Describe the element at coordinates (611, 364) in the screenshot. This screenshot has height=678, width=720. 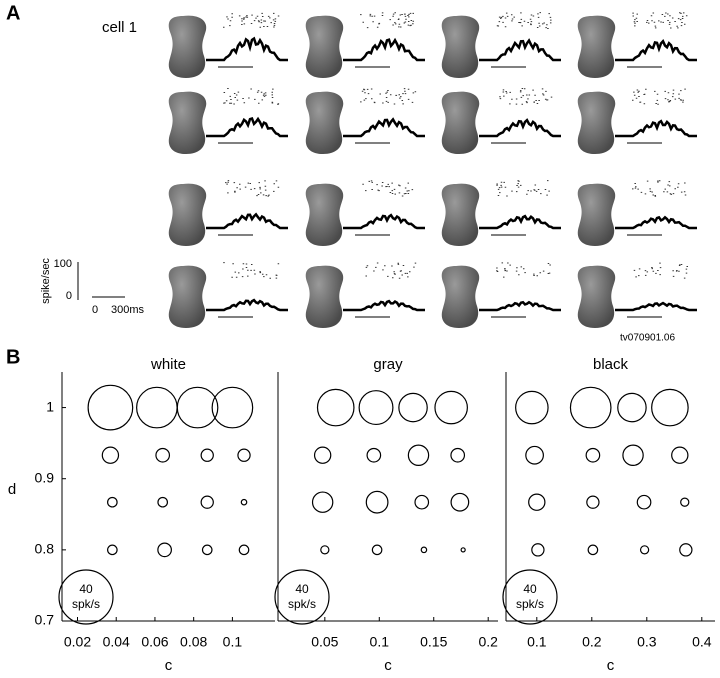
I see `chart-title: black` at that location.